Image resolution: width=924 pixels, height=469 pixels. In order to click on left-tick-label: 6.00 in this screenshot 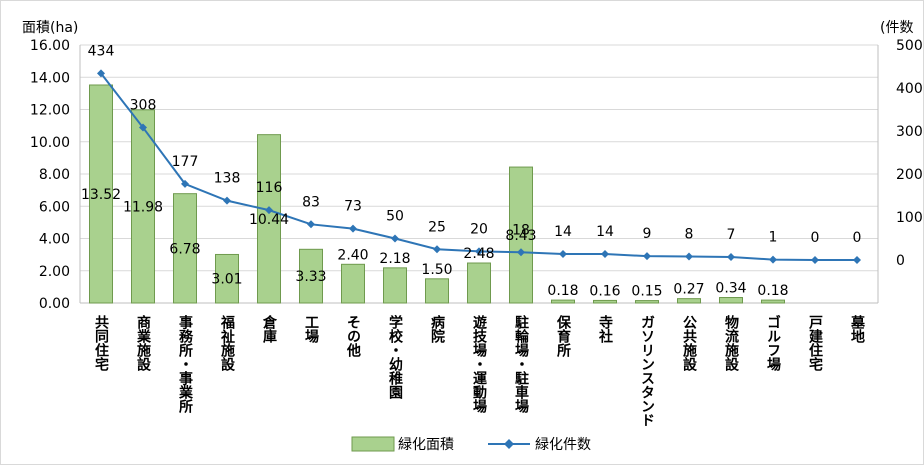, I will do `click(54, 207)`.